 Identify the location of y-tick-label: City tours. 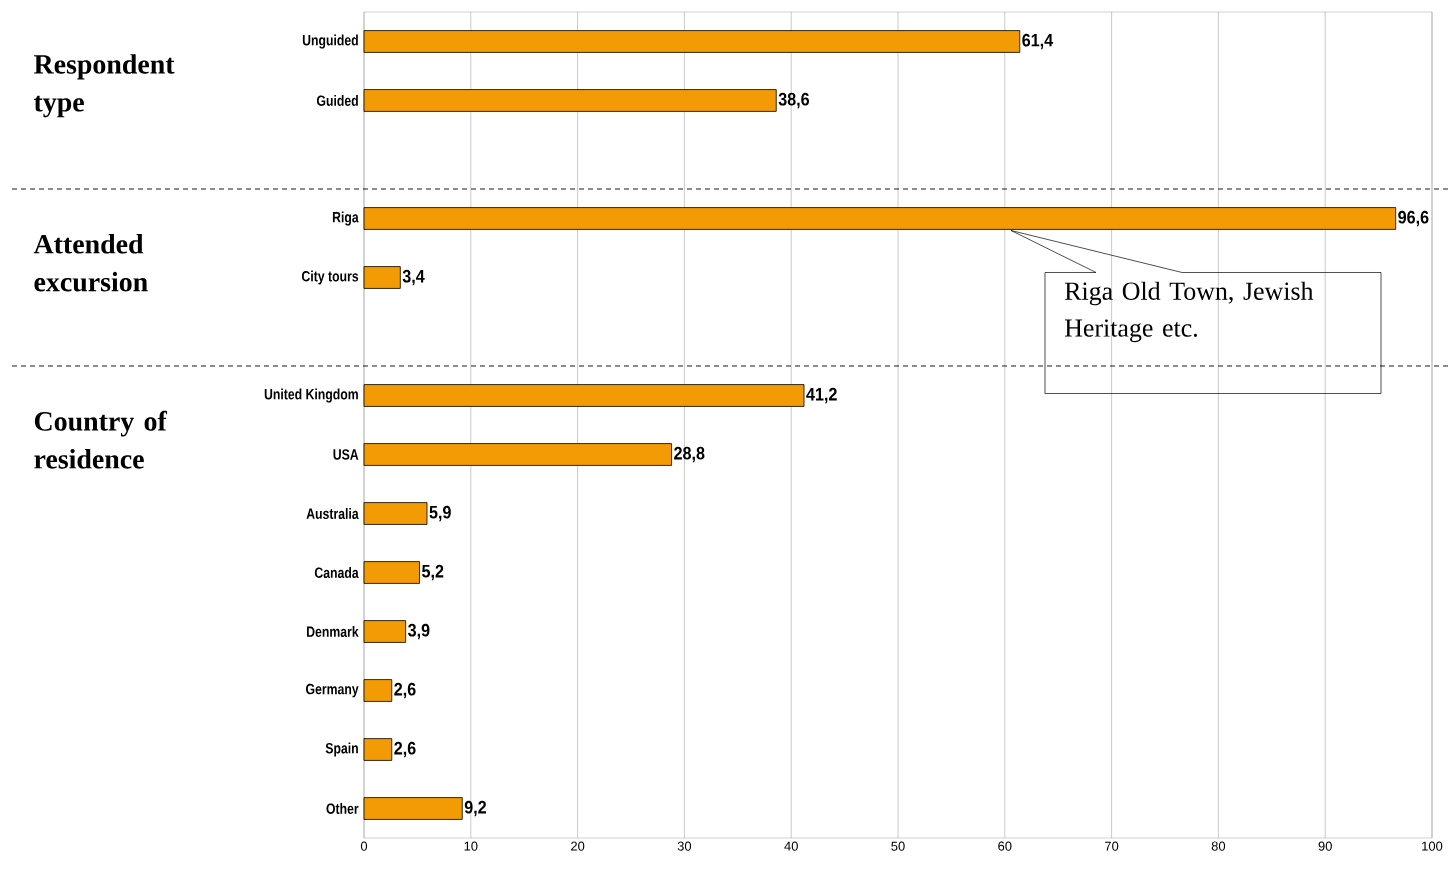
(330, 277).